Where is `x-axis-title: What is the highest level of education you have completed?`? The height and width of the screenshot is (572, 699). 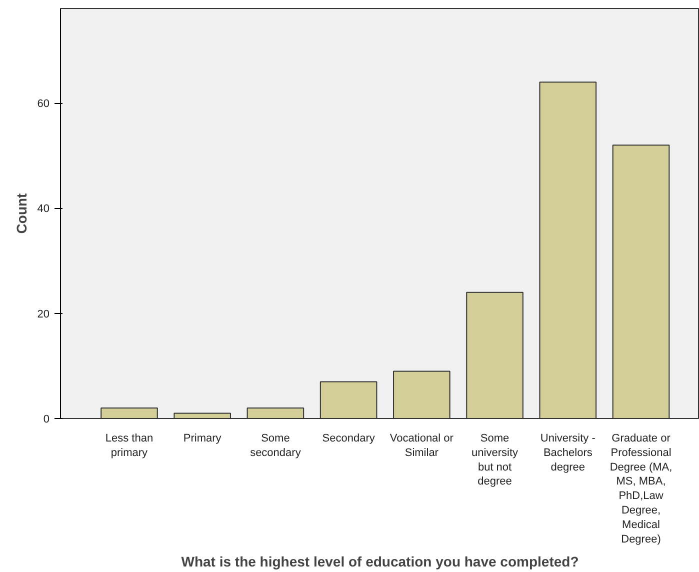
x-axis-title: What is the highest level of education you have completed? is located at coordinates (380, 561).